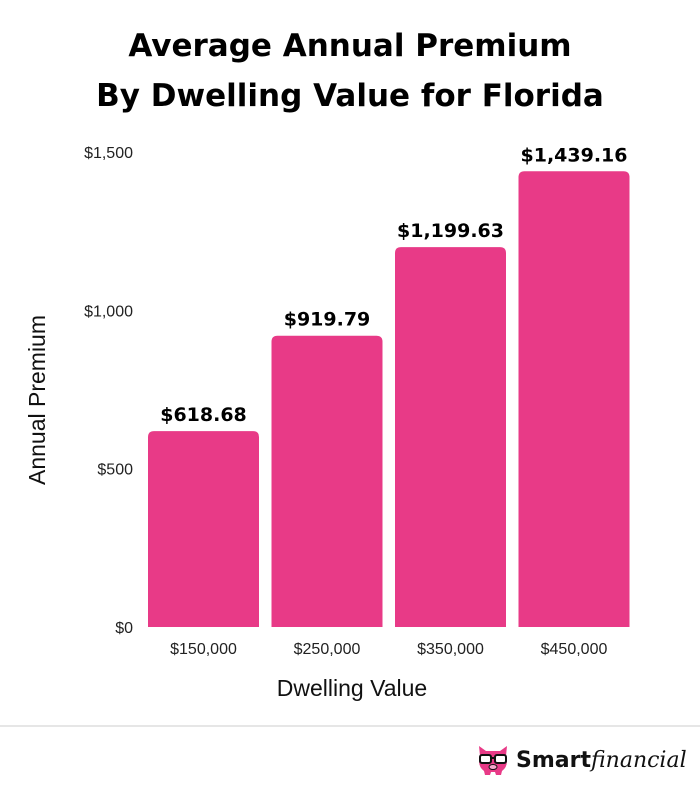  What do you see at coordinates (203, 415) in the screenshot?
I see `data-label: $618.68` at bounding box center [203, 415].